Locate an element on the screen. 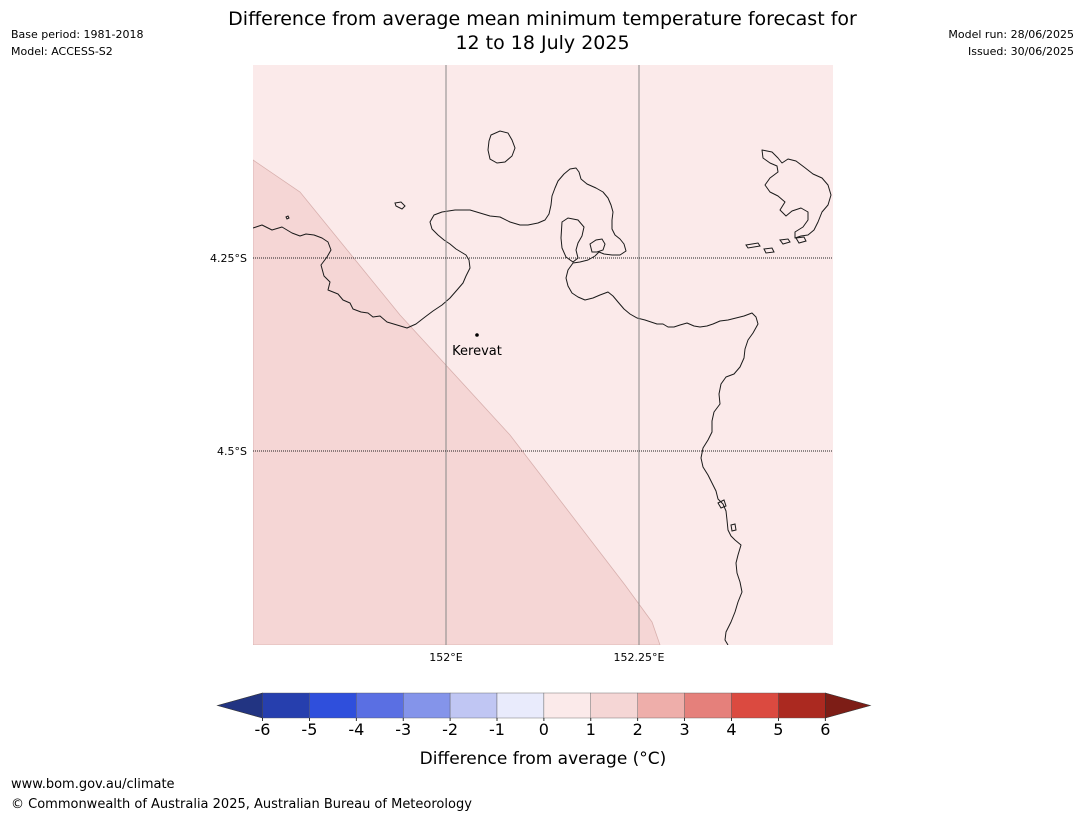 Image resolution: width=1085 pixels, height=816 pixels. colorbar-tick-label: 2 is located at coordinates (638, 729).